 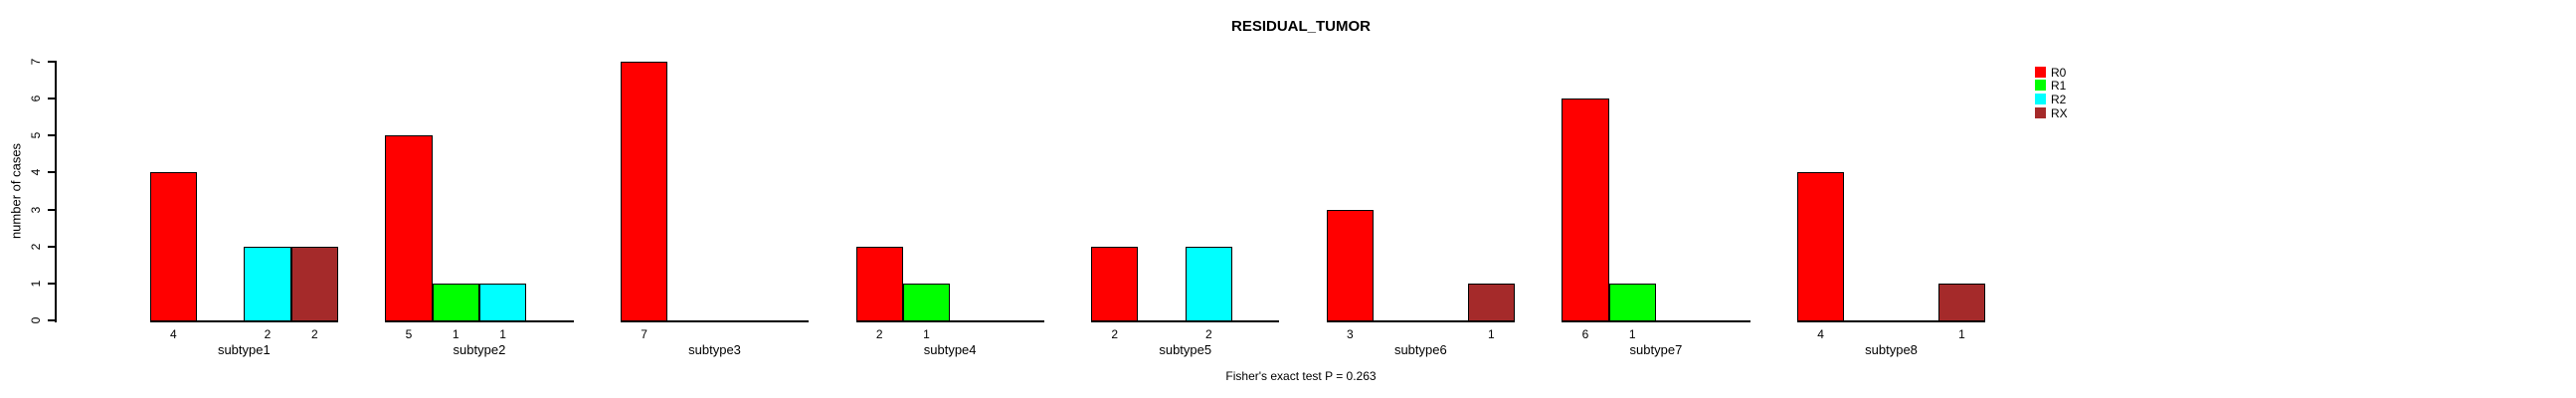 I want to click on y-tick-label: 0, so click(x=36, y=320).